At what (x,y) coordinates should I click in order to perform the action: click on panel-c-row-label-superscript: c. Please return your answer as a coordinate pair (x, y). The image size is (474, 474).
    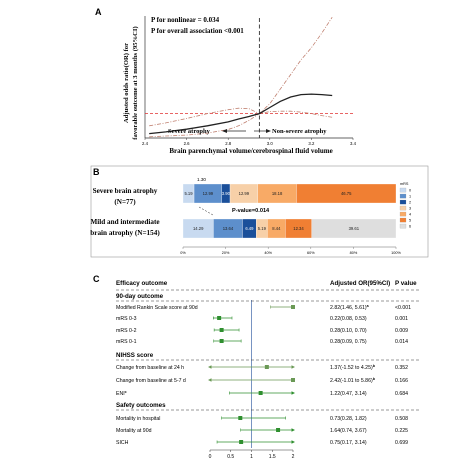
    Looking at the image, I should click on (126, 392).